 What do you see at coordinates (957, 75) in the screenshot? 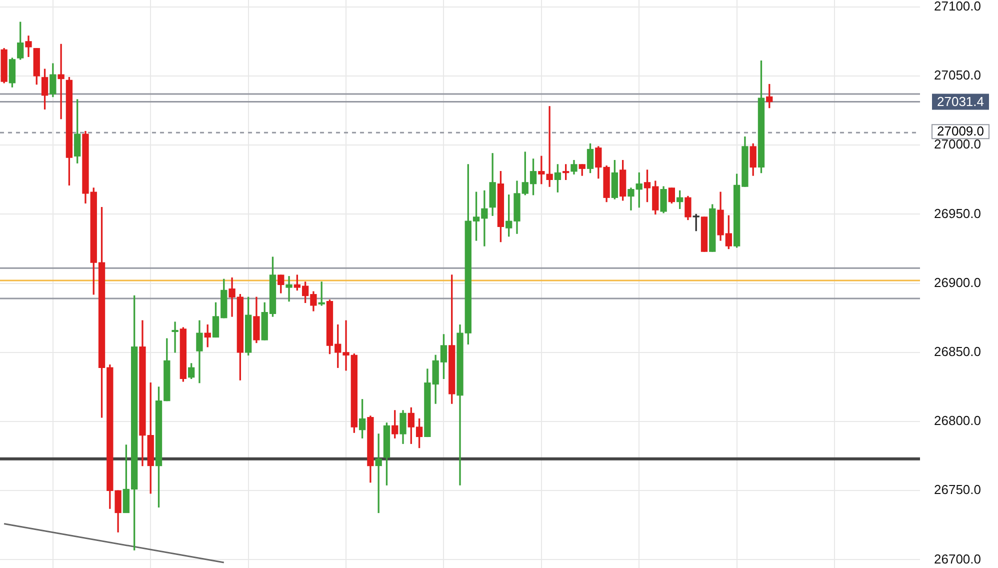
I see `y-tick-label: 27050.0` at bounding box center [957, 75].